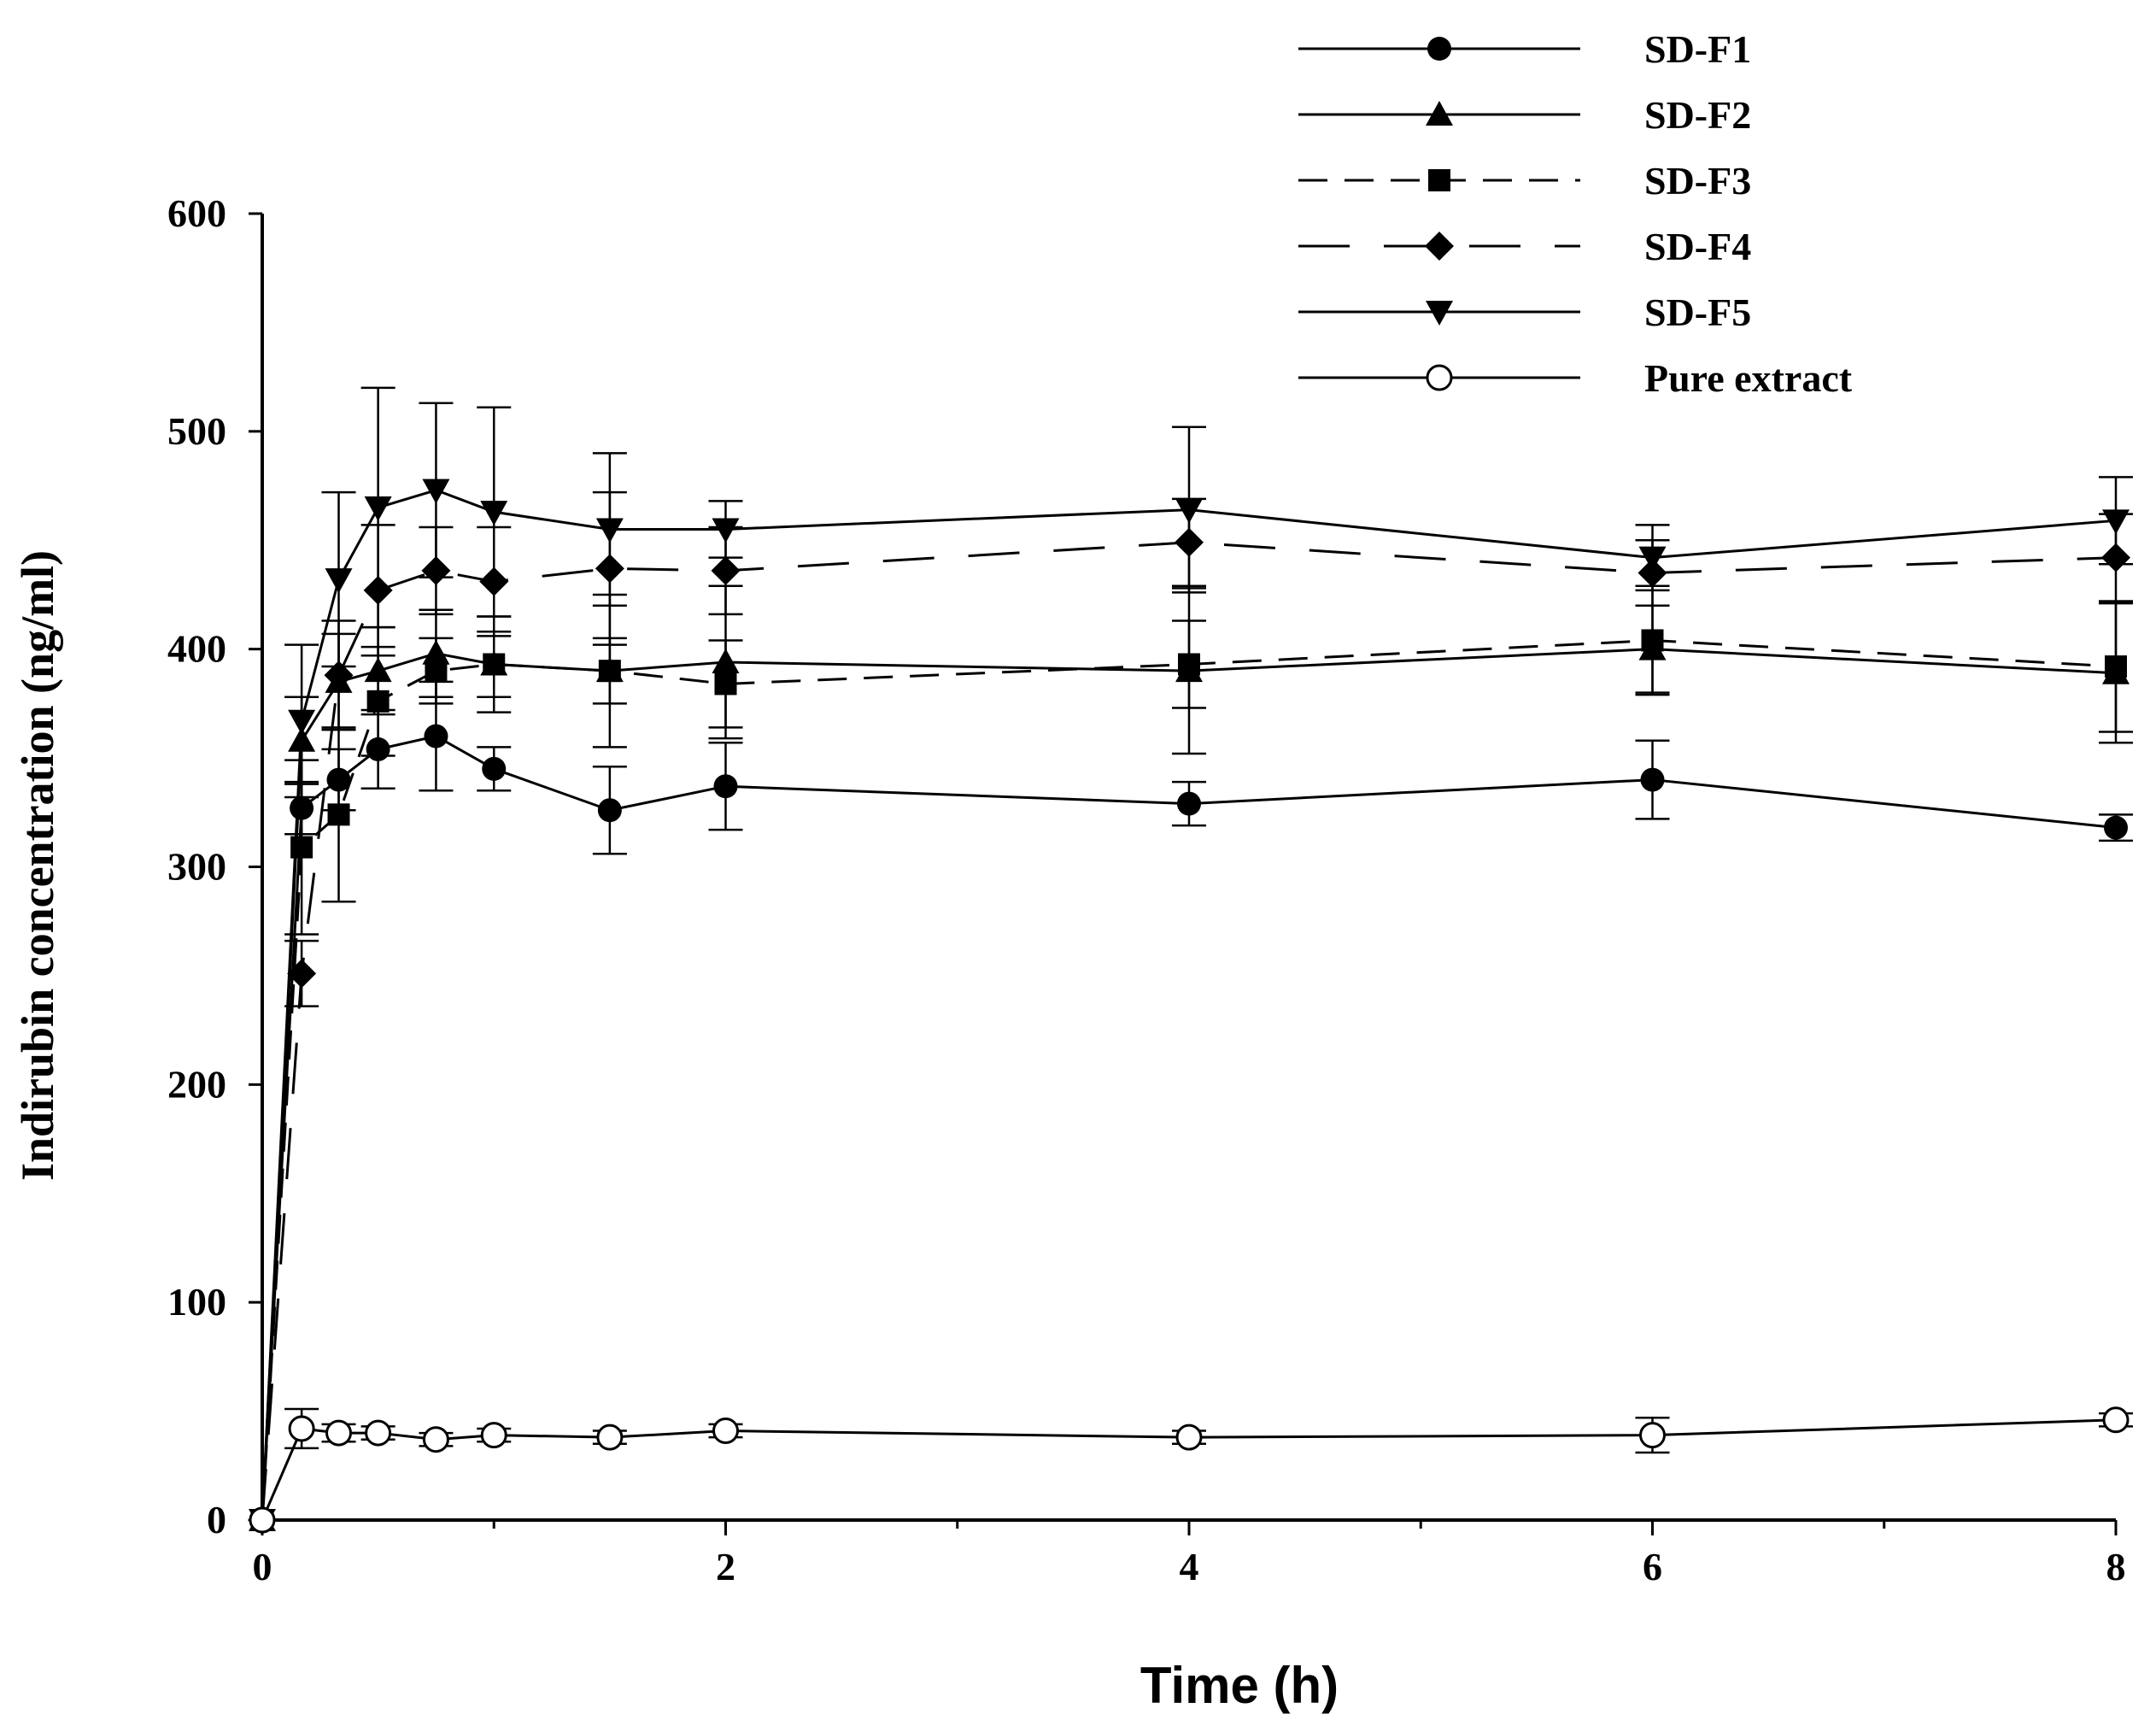  Describe the element at coordinates (1191, 1470) in the screenshot. I see `series-pure-extract` at that location.